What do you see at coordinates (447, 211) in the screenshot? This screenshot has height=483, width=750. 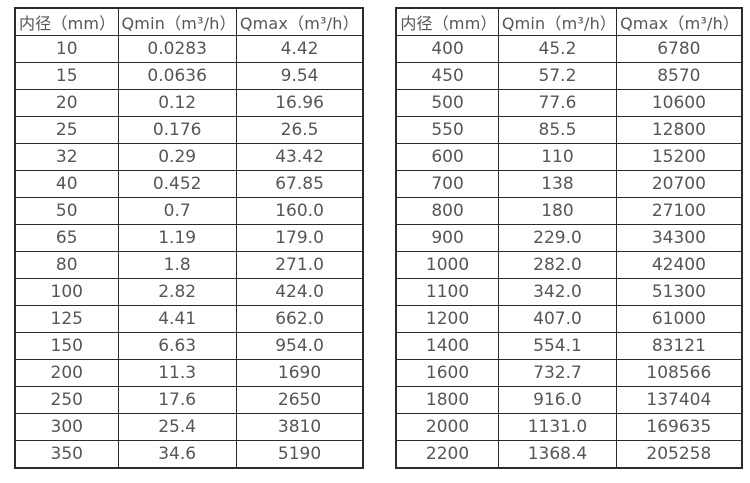 I see `table-cell: 800` at bounding box center [447, 211].